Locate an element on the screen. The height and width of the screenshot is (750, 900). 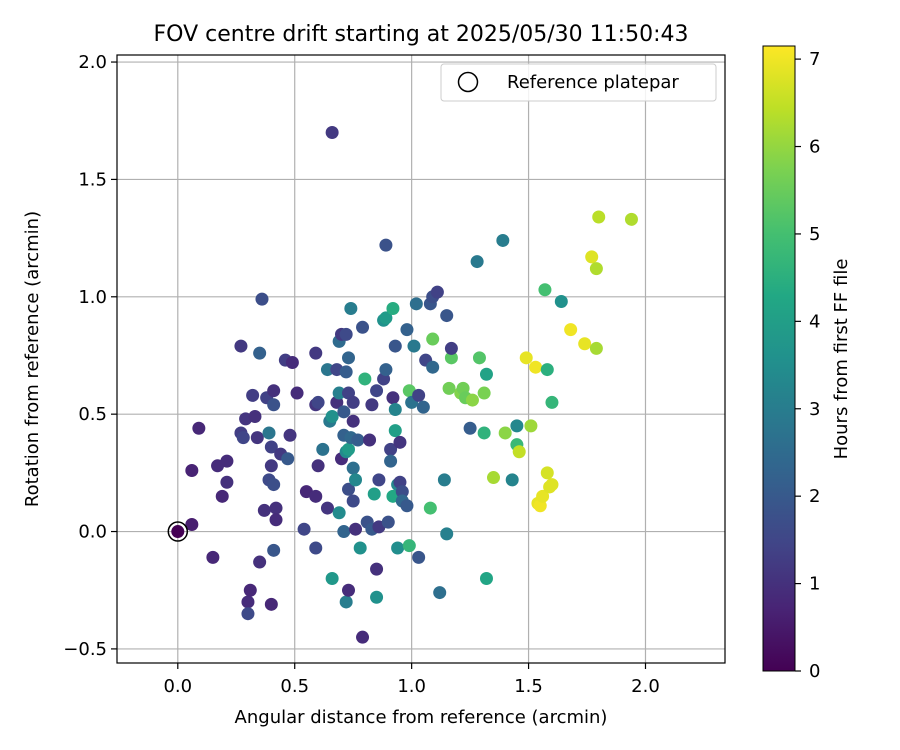
y-tick-label: 2.0 is located at coordinates (92, 62).